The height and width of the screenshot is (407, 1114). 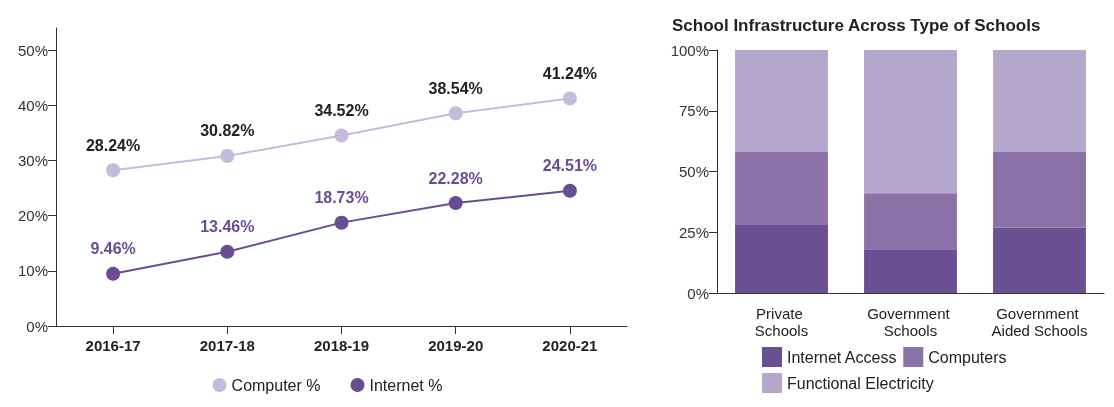 What do you see at coordinates (856, 25) in the screenshot?
I see `chart-title: School Infrastructure Across Type of Schools` at bounding box center [856, 25].